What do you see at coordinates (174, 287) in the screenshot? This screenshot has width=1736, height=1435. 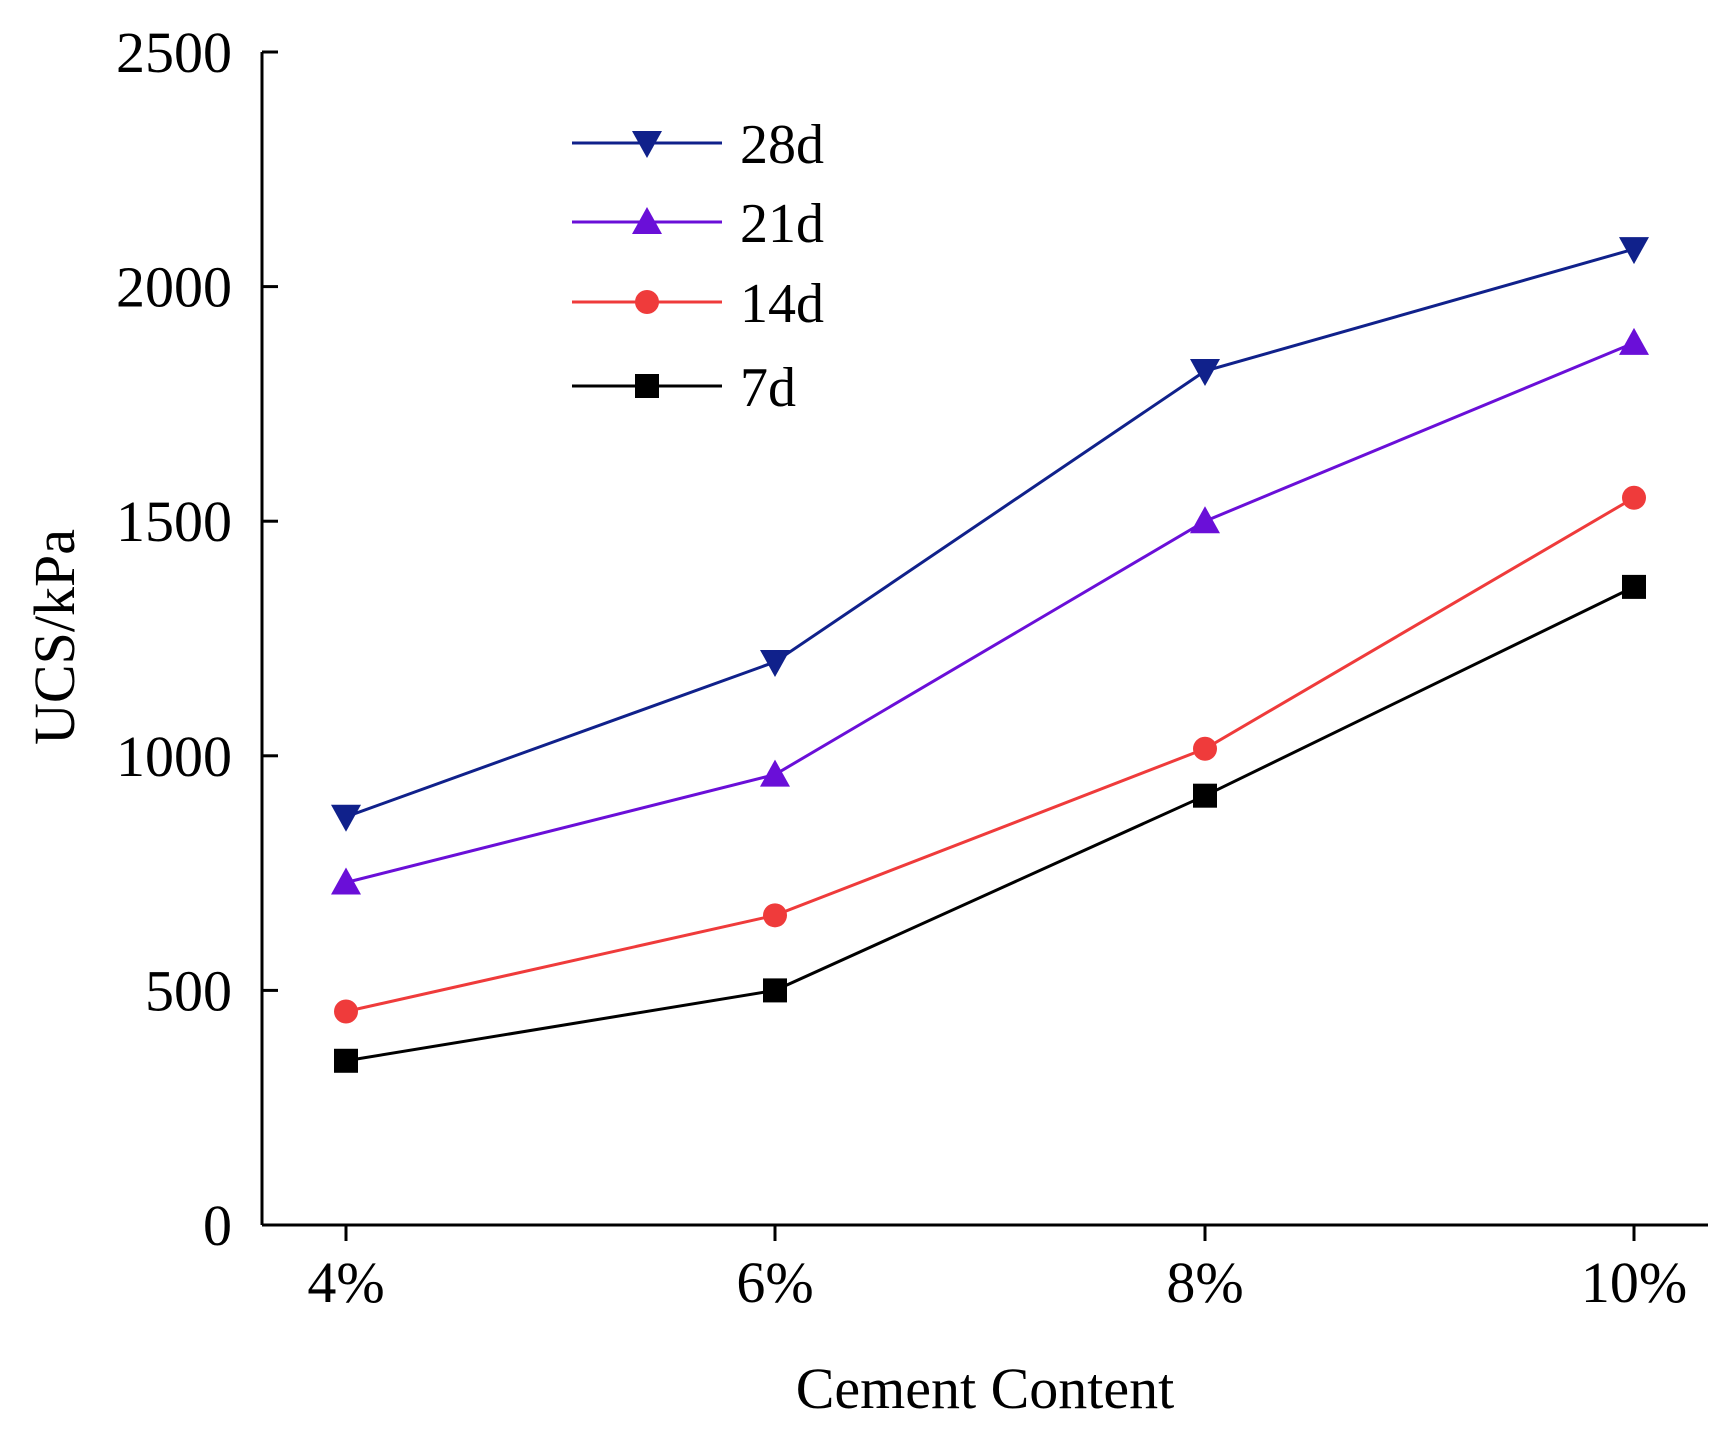 I see `y-tick-label: 2000` at bounding box center [174, 287].